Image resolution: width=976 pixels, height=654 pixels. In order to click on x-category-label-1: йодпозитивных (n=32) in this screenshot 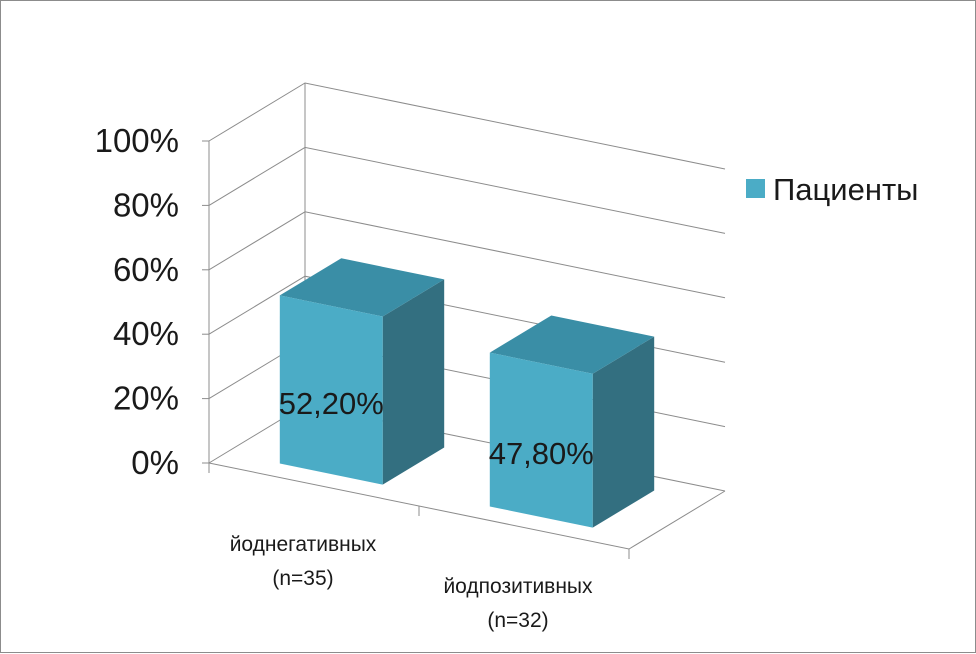, I will do `click(518, 603)`.